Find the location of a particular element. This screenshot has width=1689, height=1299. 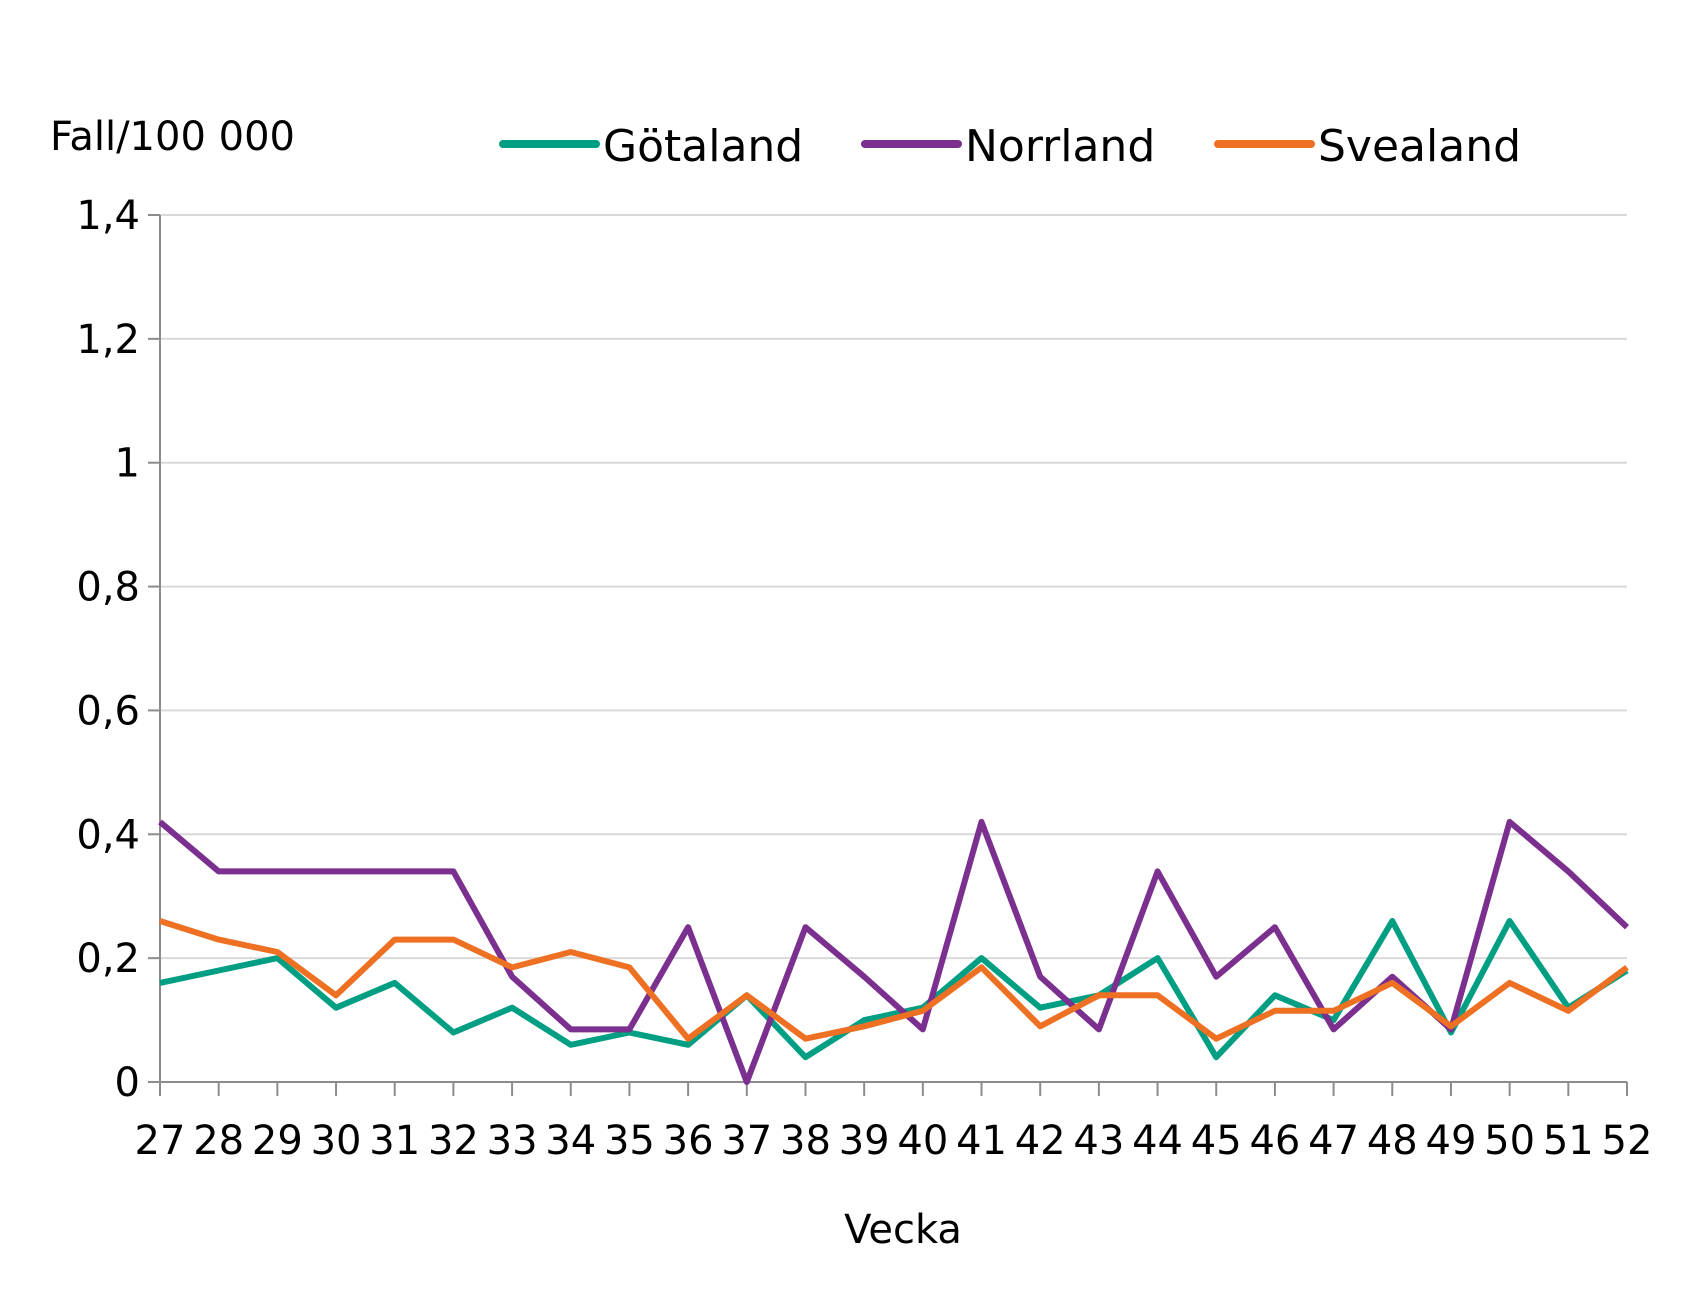

x-tick-label: 44 is located at coordinates (1157, 1141).